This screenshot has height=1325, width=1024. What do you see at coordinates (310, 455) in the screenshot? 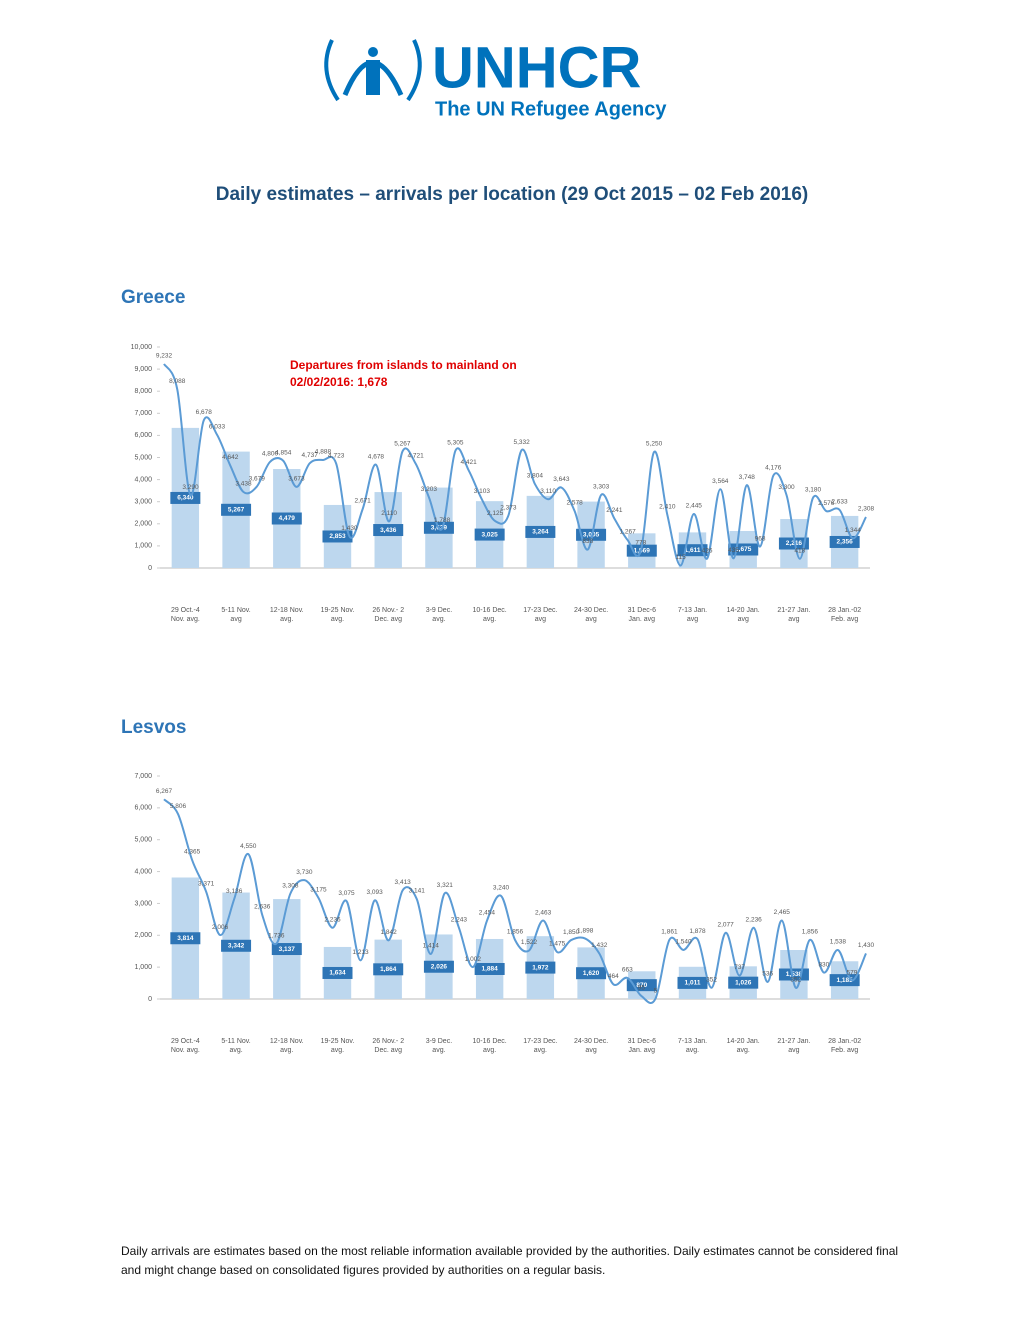
I see `daily-label: 4,737` at bounding box center [310, 455].